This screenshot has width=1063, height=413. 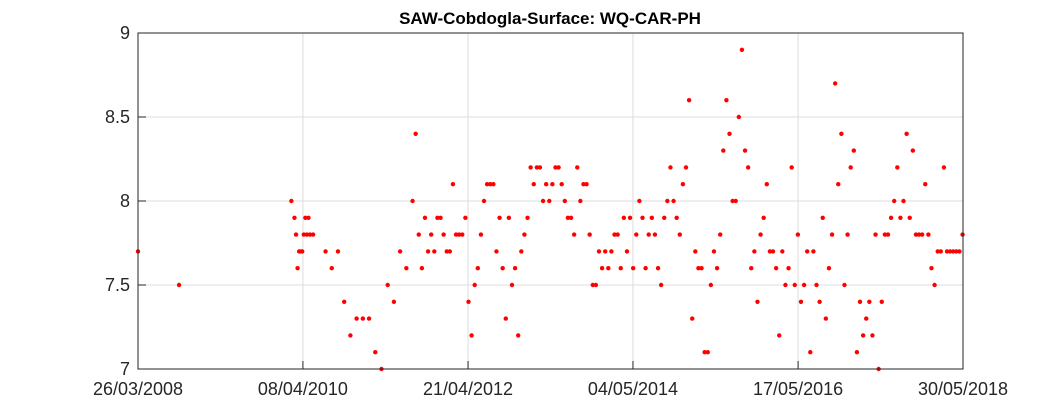 I want to click on y-tick-labels: 7 7.5 8 8.5 9, so click(x=125, y=201).